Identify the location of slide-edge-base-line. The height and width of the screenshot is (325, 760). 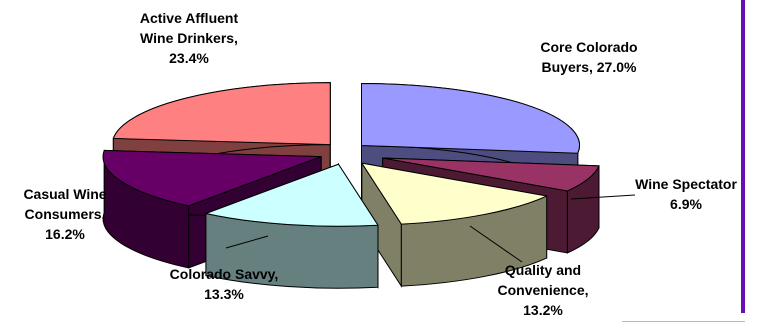
(683, 321).